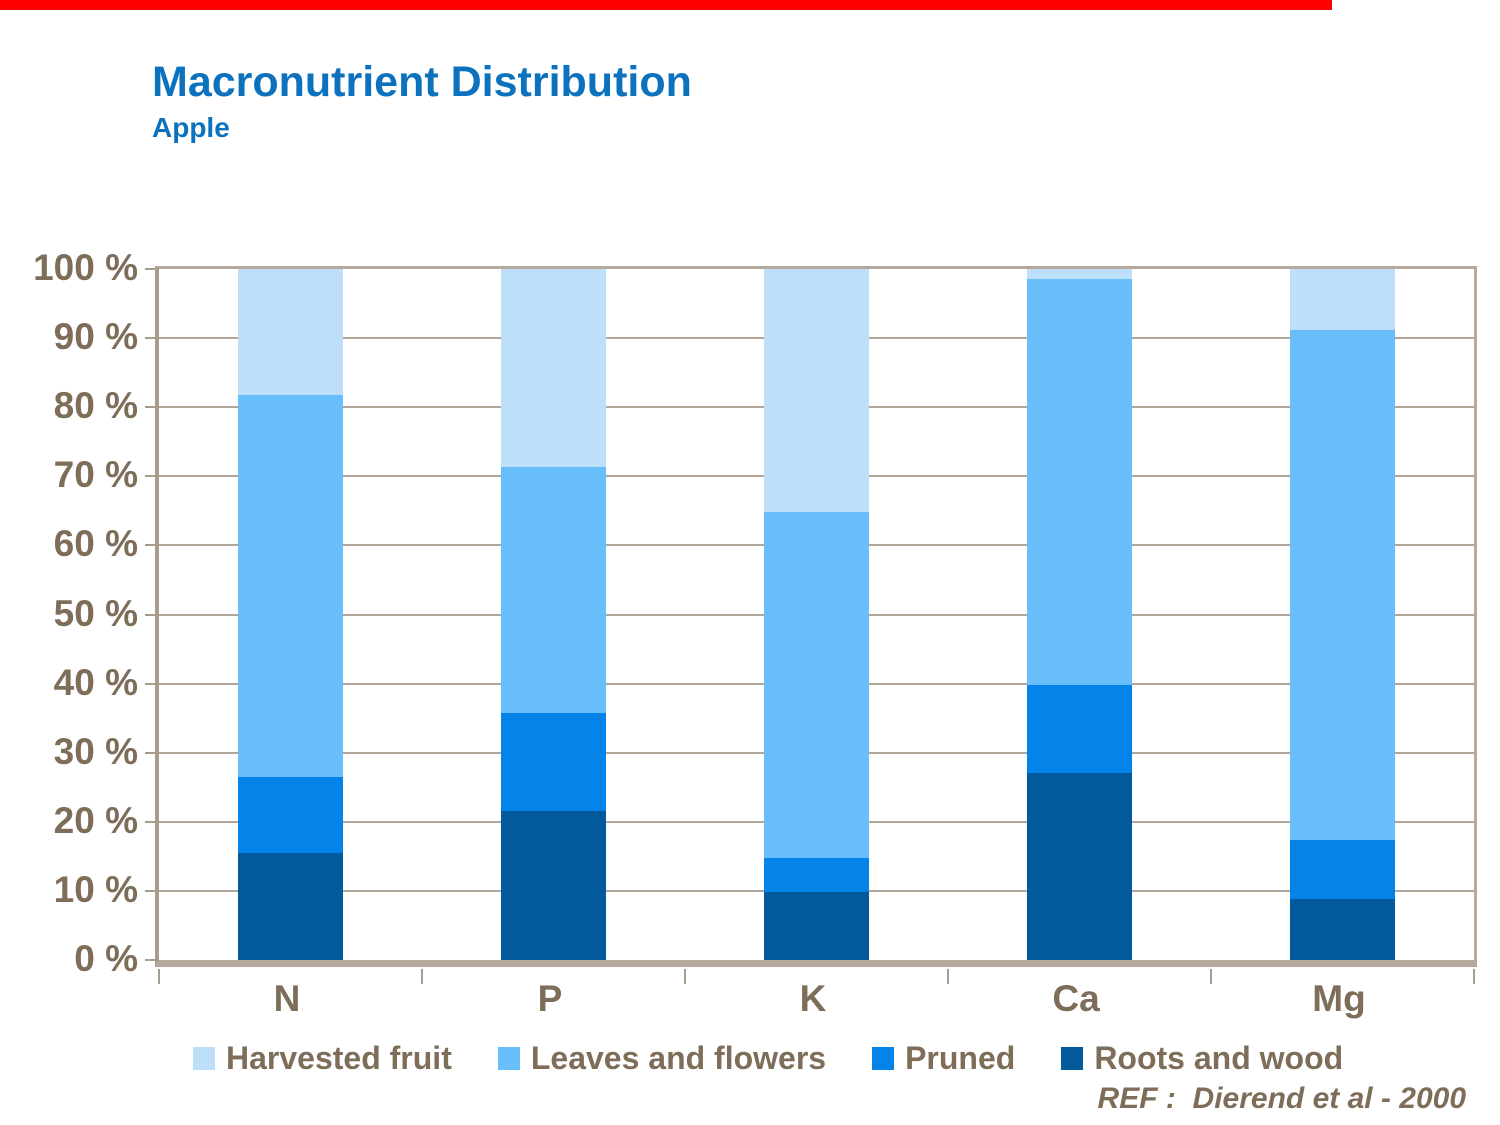 The width and height of the screenshot is (1500, 1125). I want to click on y-axis-tick-label: 100 %, so click(85, 267).